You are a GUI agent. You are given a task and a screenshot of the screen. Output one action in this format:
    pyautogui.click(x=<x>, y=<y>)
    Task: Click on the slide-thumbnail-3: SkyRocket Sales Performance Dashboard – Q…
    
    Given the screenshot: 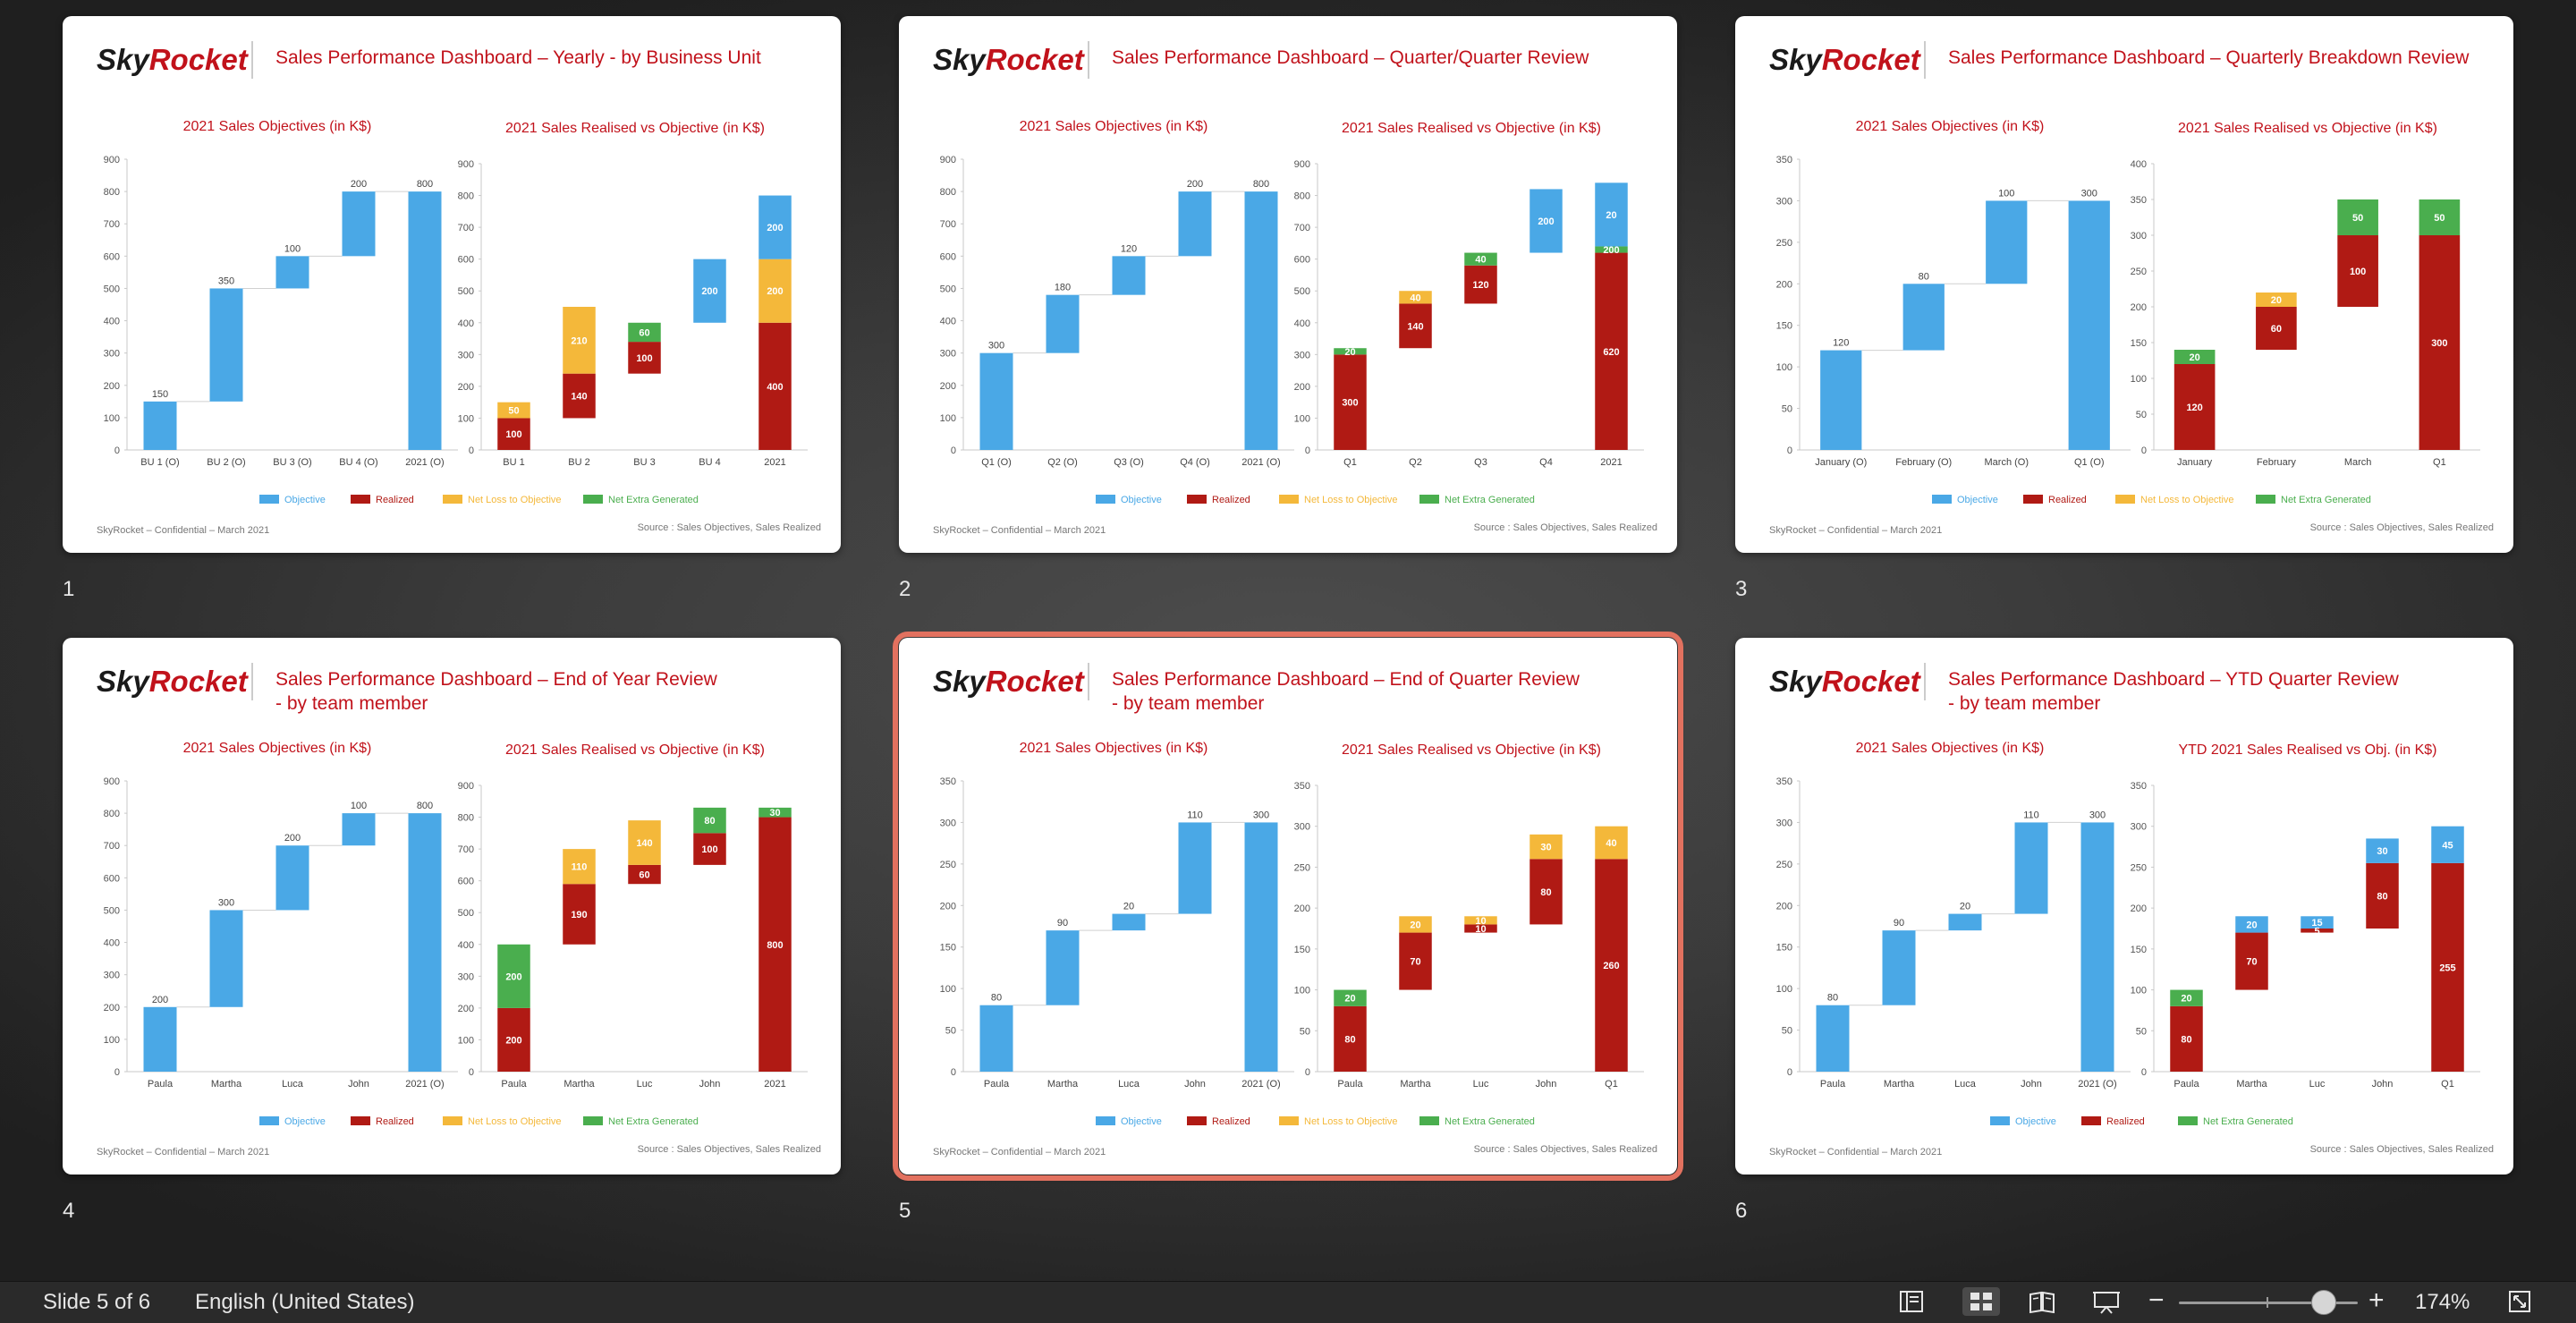 What is the action you would take?
    pyautogui.click(x=2124, y=284)
    